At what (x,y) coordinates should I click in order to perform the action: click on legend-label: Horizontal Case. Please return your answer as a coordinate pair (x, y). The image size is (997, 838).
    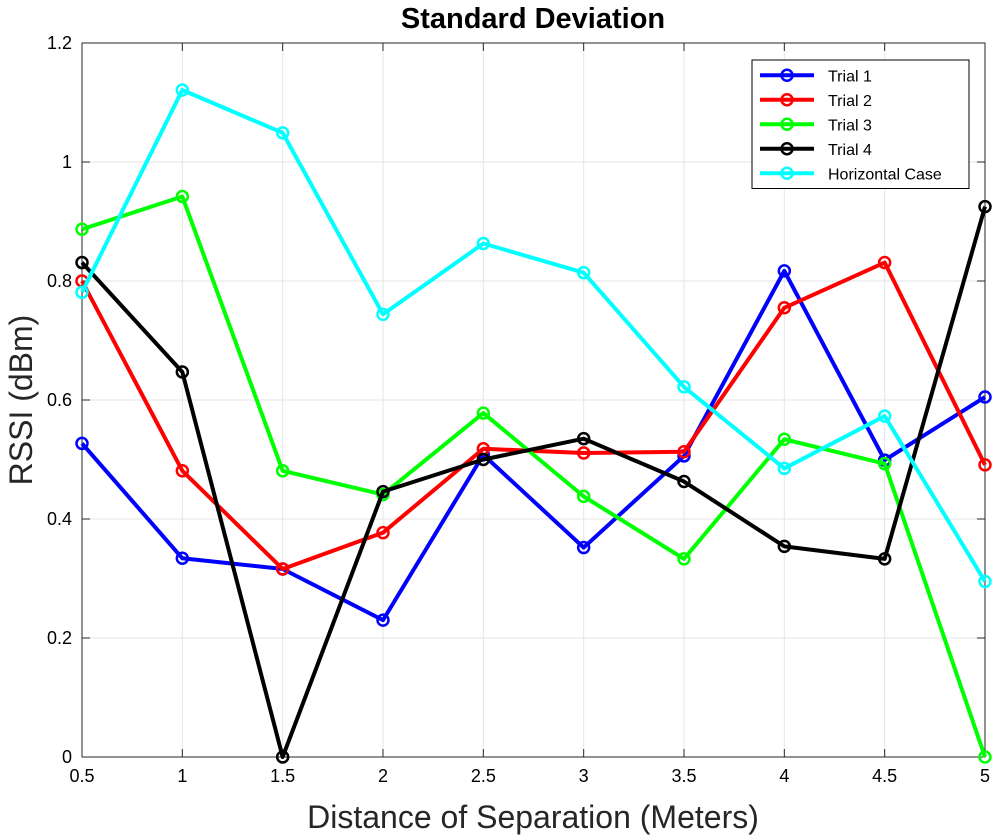
    Looking at the image, I should click on (885, 174).